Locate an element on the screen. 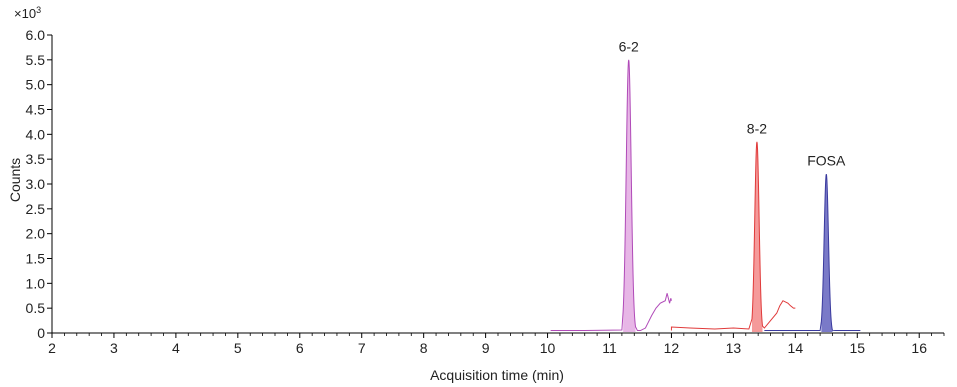 The image size is (957, 387). y-axis-multiplier-exponent: 3 is located at coordinates (38, 10).